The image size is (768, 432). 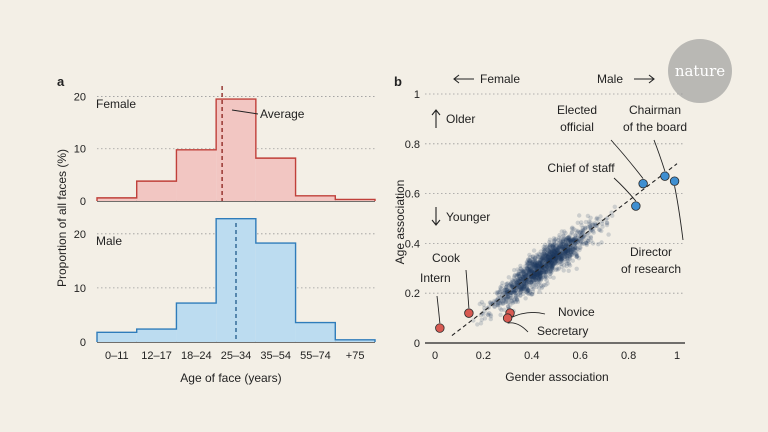 What do you see at coordinates (562, 331) in the screenshot?
I see `point-label-secretary: Secretary` at bounding box center [562, 331].